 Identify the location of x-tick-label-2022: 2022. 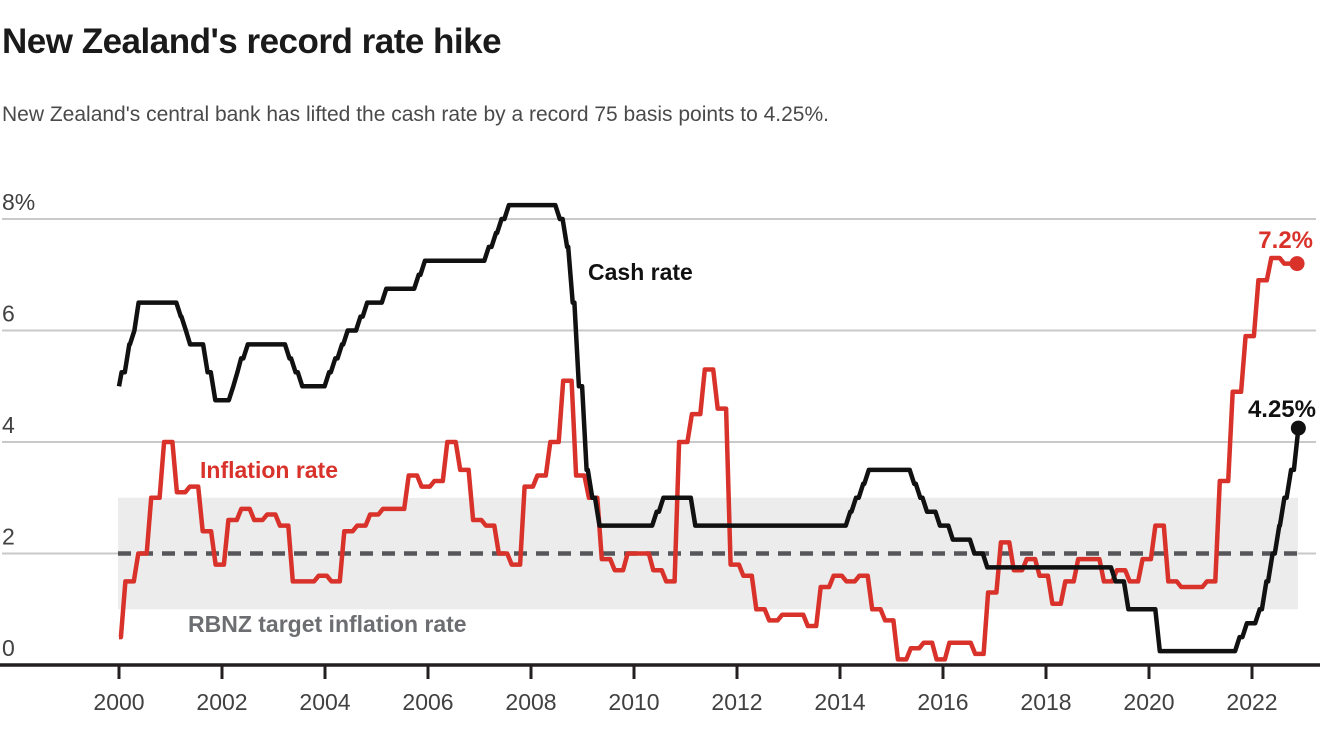
(1251, 702).